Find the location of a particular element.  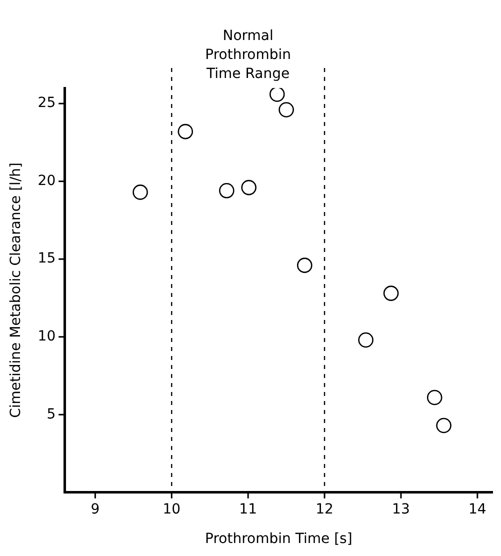

x-tick-label: 12 is located at coordinates (325, 509).